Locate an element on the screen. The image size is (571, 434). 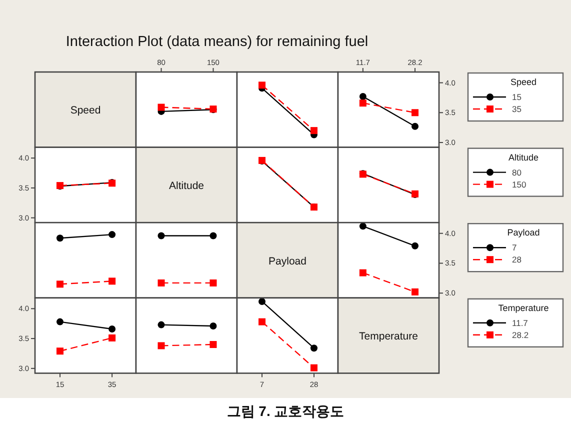
text: Temperature is located at coordinates (388, 336).